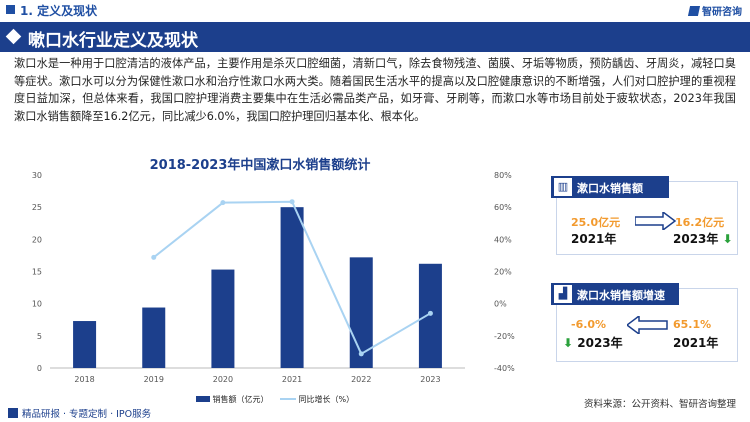 The image size is (750, 422). What do you see at coordinates (37, 272) in the screenshot?
I see `y-left-tick-label: 15` at bounding box center [37, 272].